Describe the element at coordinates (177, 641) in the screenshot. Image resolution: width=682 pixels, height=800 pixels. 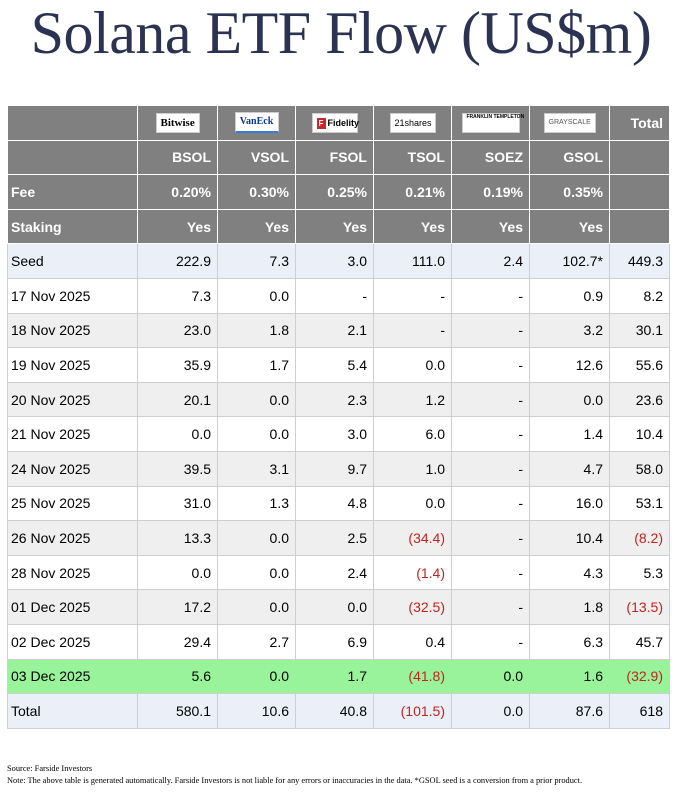
I see `flow-value-cell: 29.4` at that location.